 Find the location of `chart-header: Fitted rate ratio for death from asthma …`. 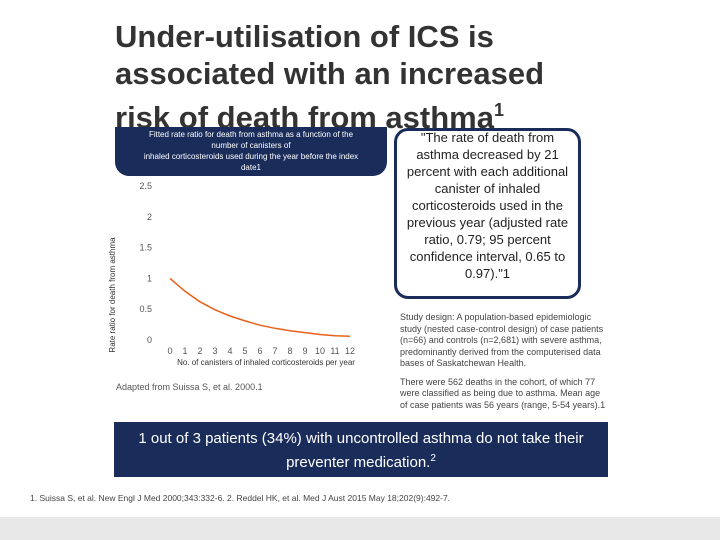

chart-header: Fitted rate ratio for death from asthma … is located at coordinates (251, 151).